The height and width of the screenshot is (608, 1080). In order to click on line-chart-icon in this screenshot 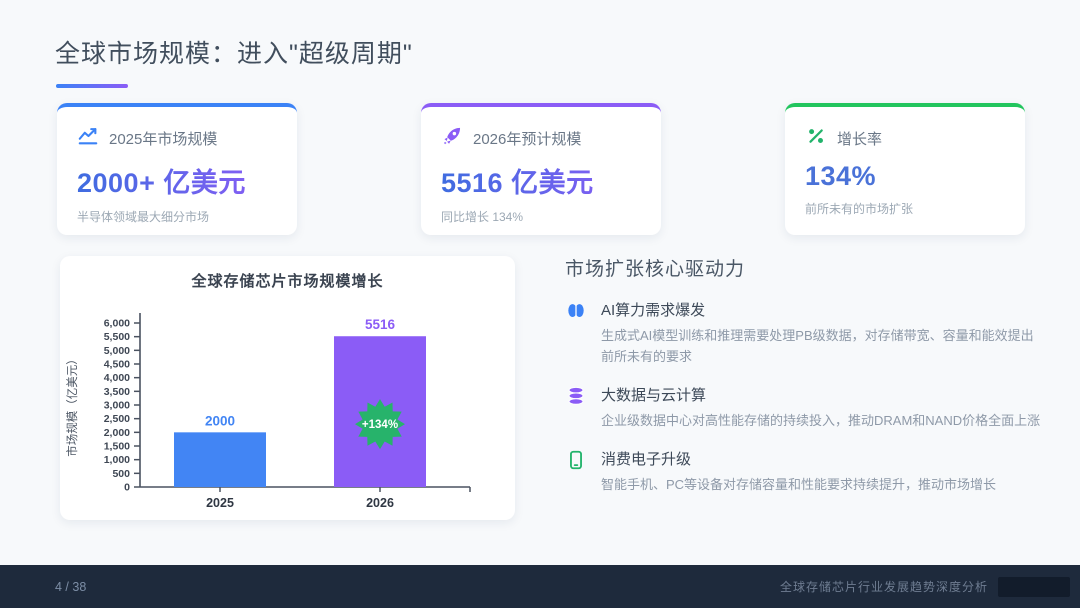, I will do `click(88, 138)`.